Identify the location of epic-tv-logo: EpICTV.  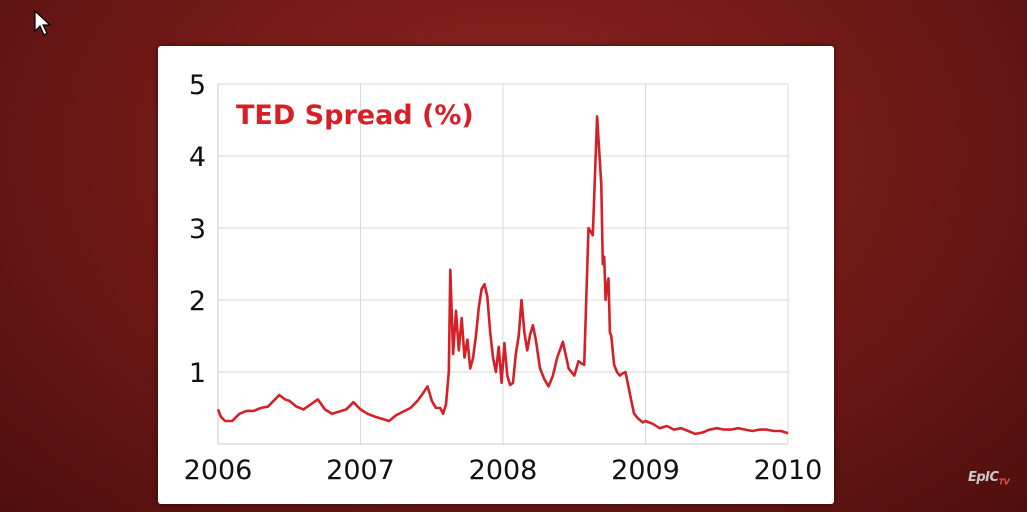
(989, 478).